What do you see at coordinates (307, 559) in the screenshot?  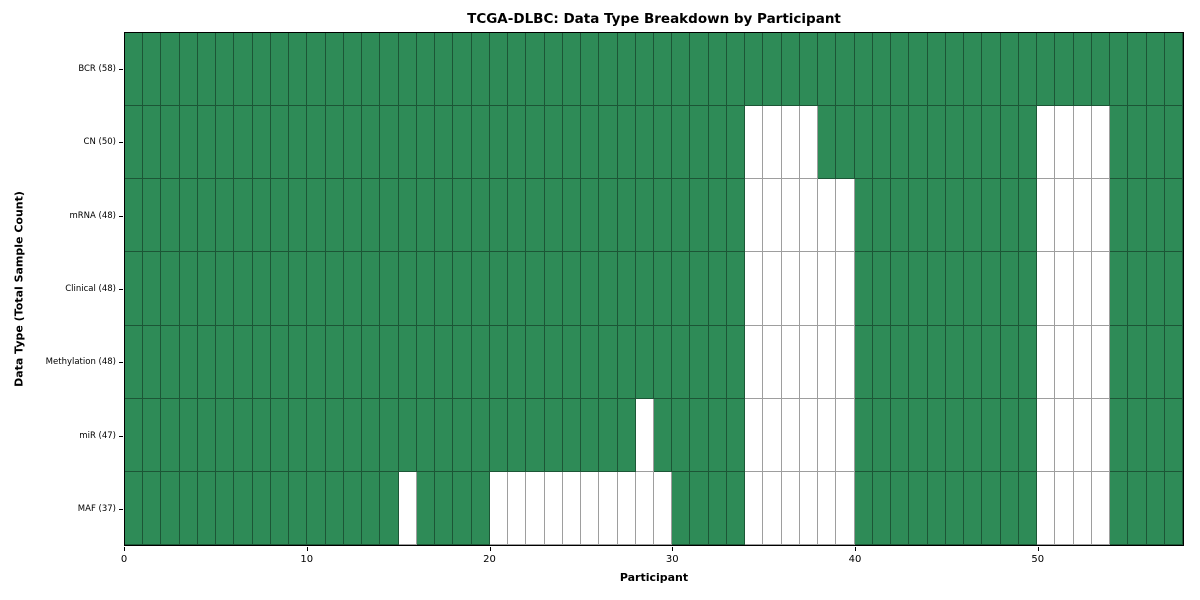 I see `x-tick-label: 10` at bounding box center [307, 559].